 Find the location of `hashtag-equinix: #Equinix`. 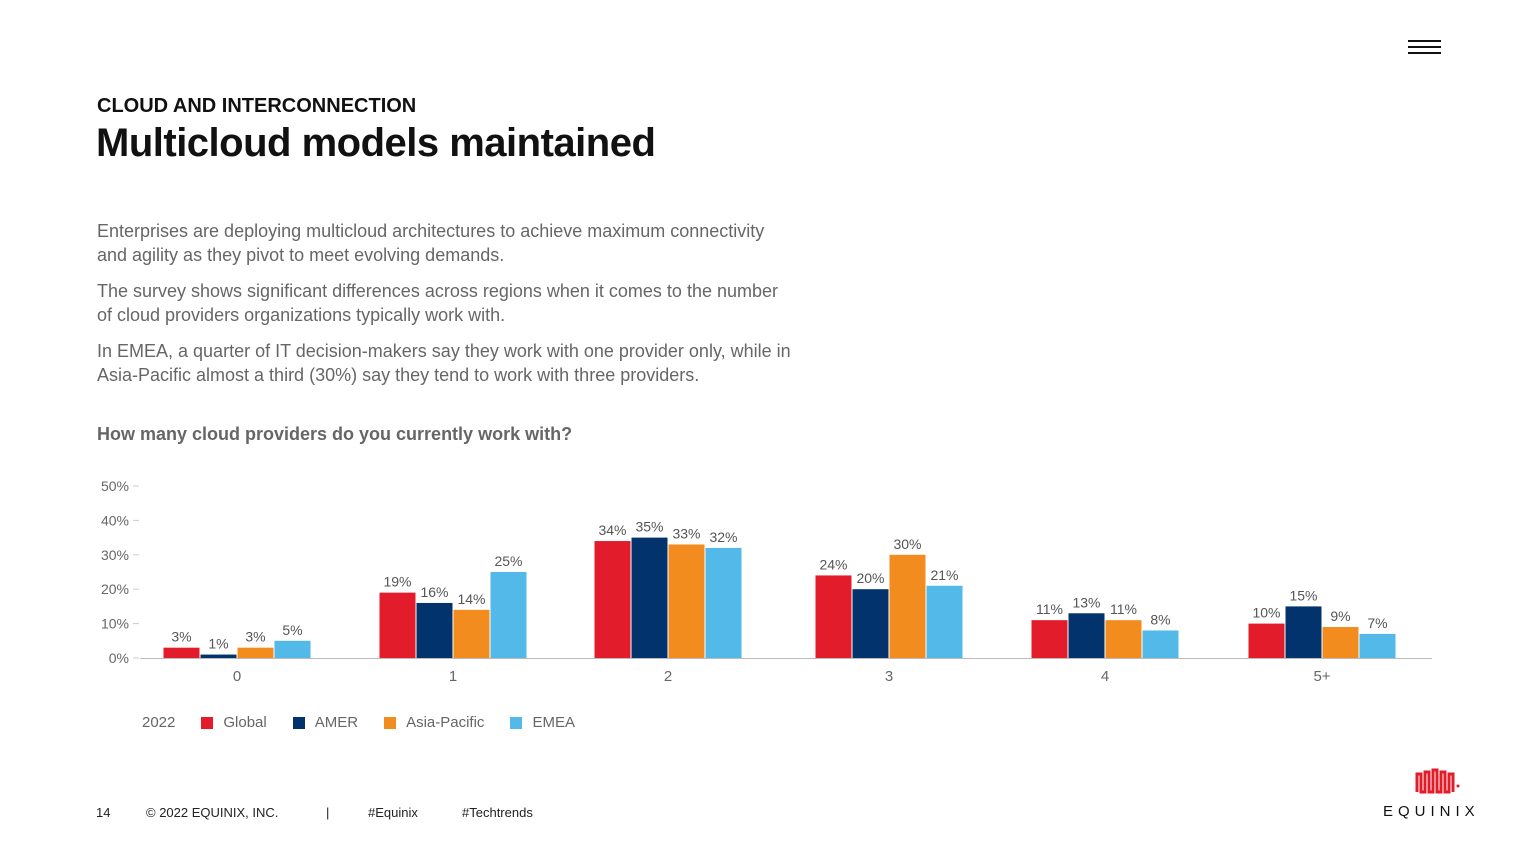

hashtag-equinix: #Equinix is located at coordinates (393, 812).